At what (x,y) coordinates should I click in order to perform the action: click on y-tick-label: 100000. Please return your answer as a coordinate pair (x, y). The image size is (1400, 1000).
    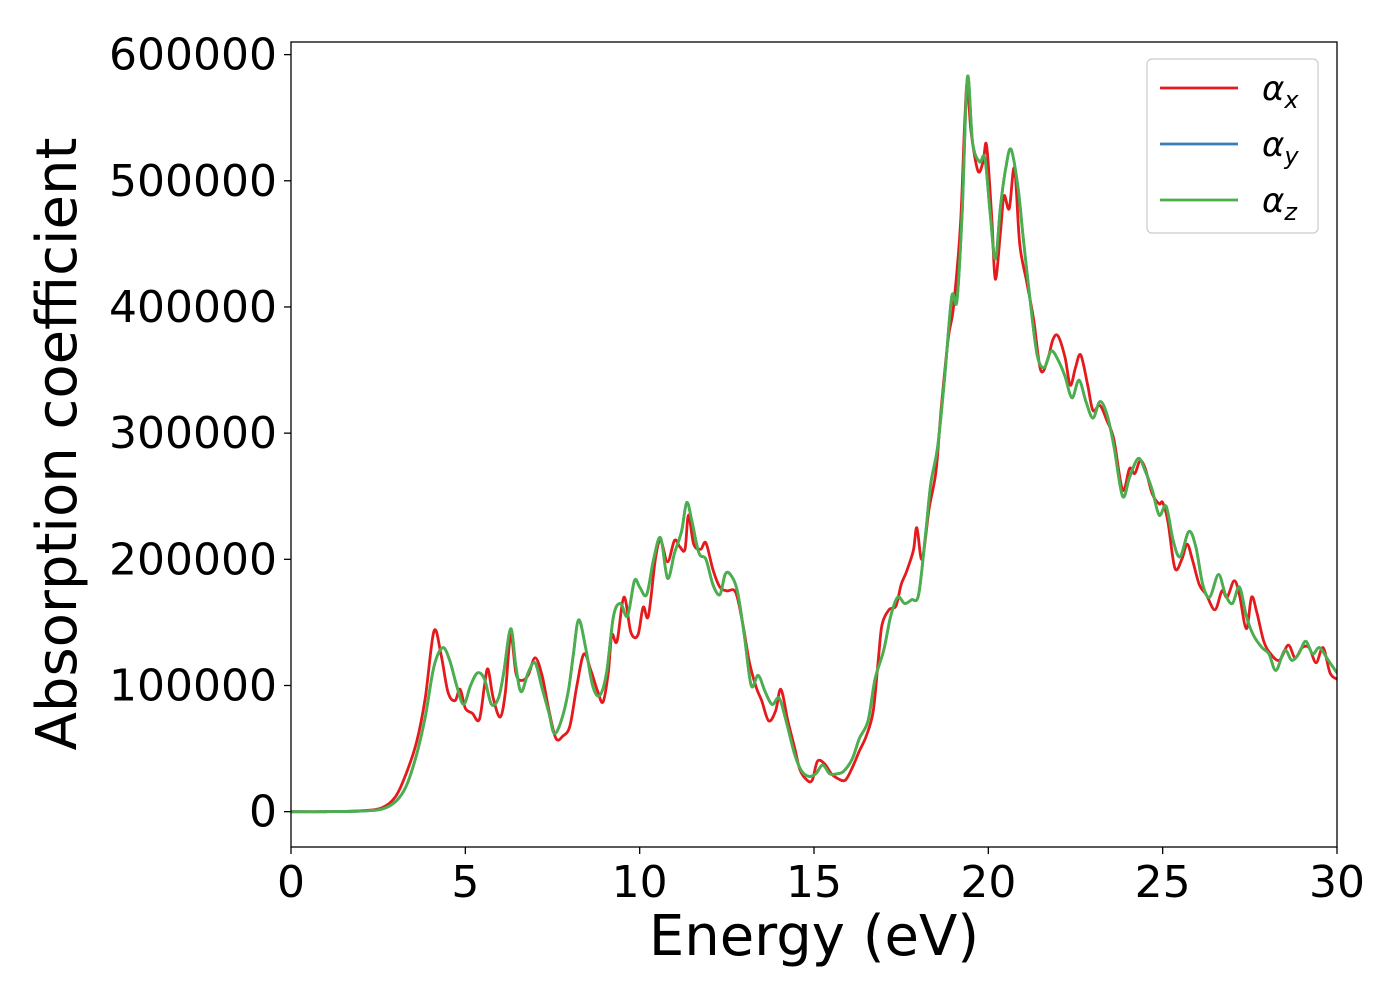
    Looking at the image, I should click on (193, 685).